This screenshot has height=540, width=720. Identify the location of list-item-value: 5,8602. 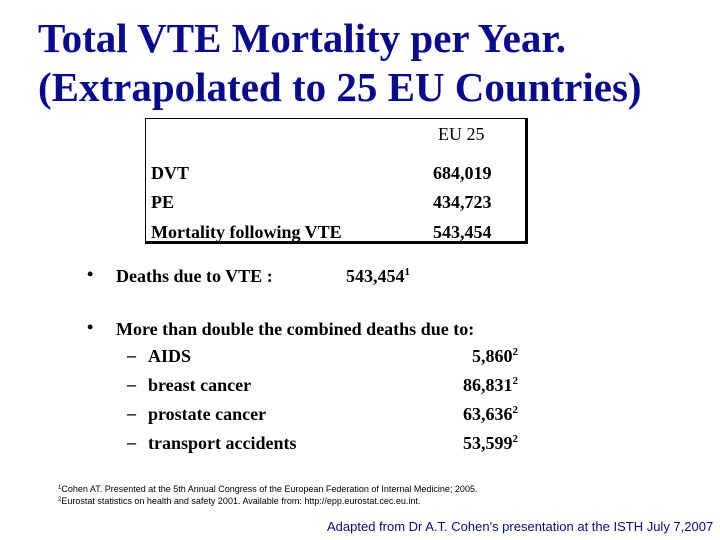
(495, 356).